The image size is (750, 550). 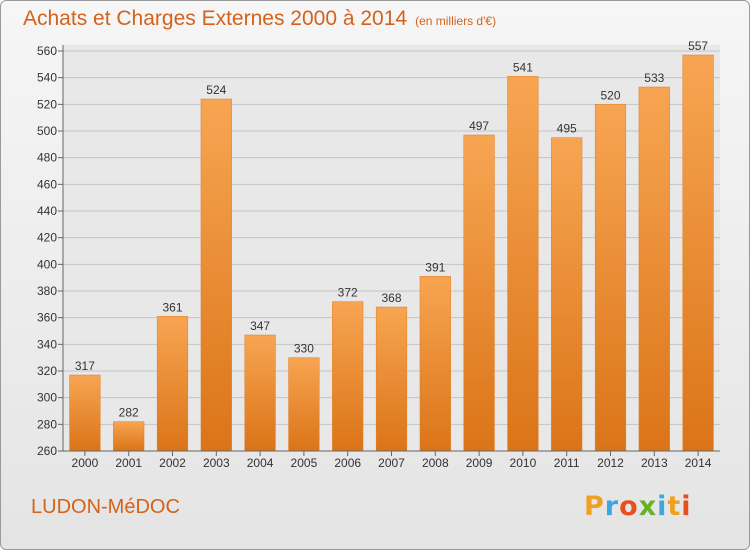 I want to click on data-label-2009: 497, so click(x=479, y=126).